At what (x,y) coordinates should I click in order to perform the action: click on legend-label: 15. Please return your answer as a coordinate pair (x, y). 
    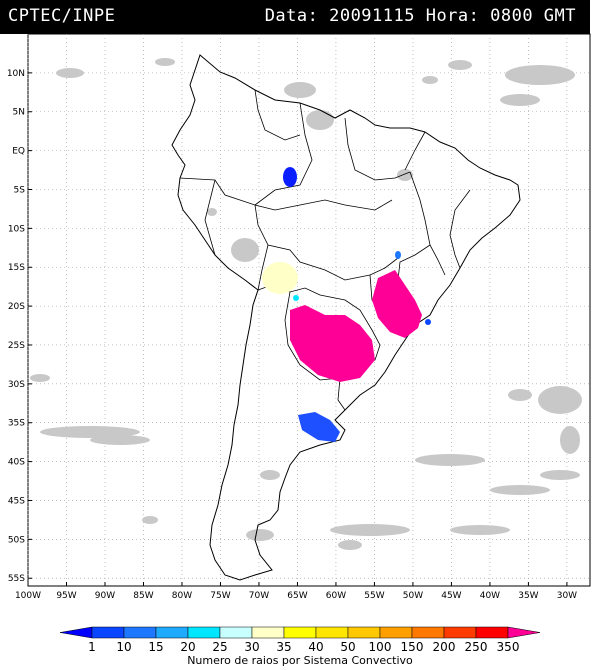
    Looking at the image, I should click on (155, 647).